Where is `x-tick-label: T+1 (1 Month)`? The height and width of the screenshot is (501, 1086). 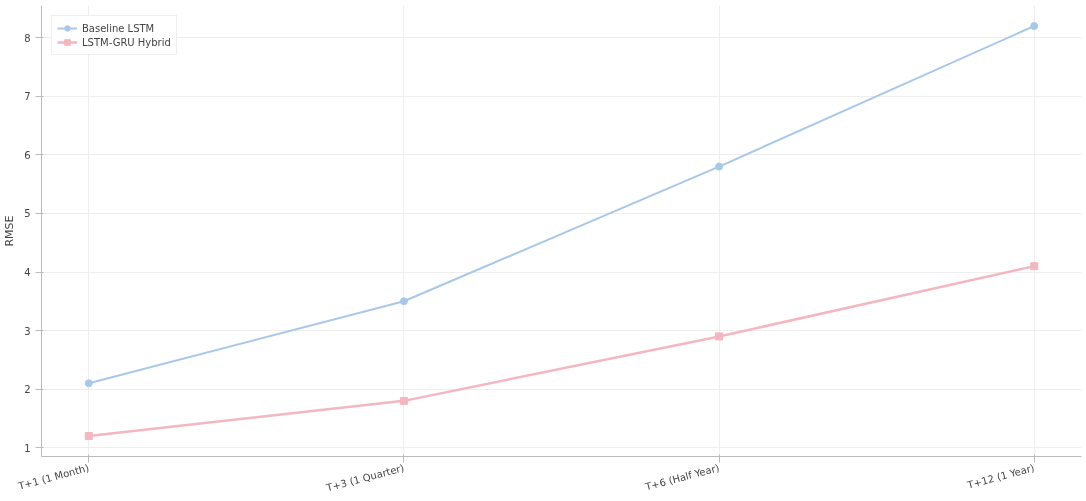
x-tick-label: T+1 (1 Month) is located at coordinates (53, 477).